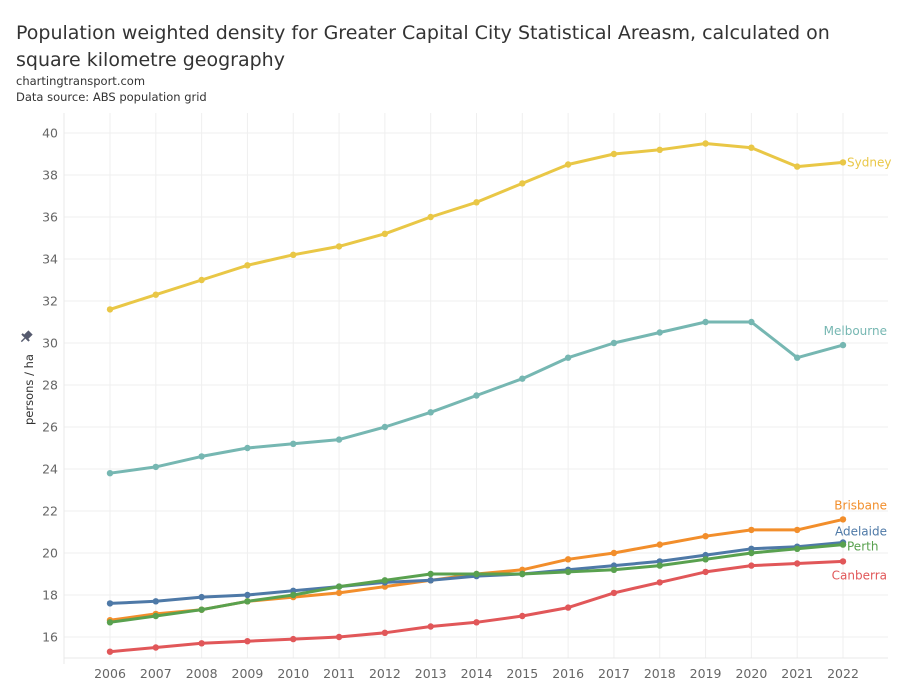 Image resolution: width=900 pixels, height=700 pixels. What do you see at coordinates (431, 673) in the screenshot?
I see `x-tick-label: 2013` at bounding box center [431, 673].